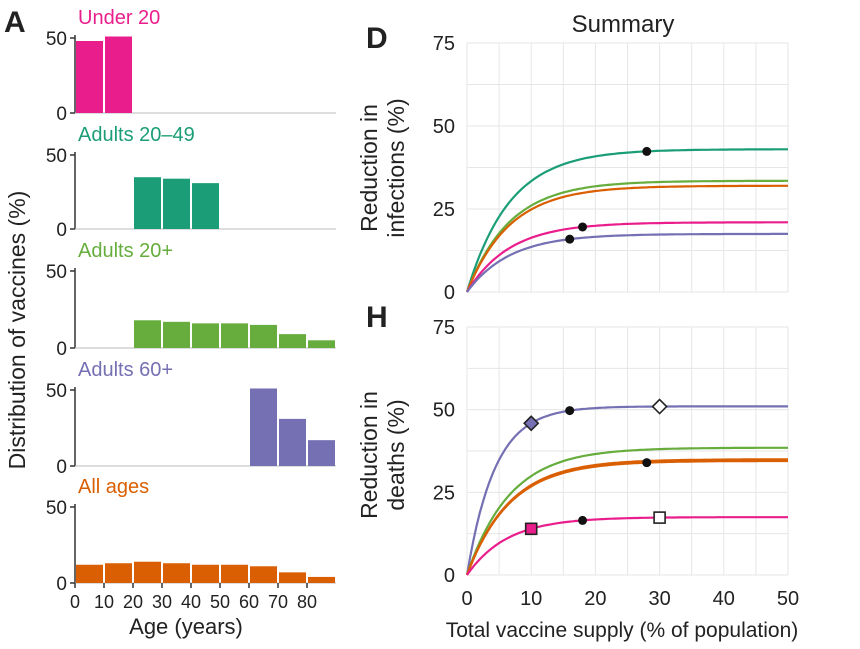  Describe the element at coordinates (623, 24) in the screenshot. I see `summary-title: Summary` at that location.